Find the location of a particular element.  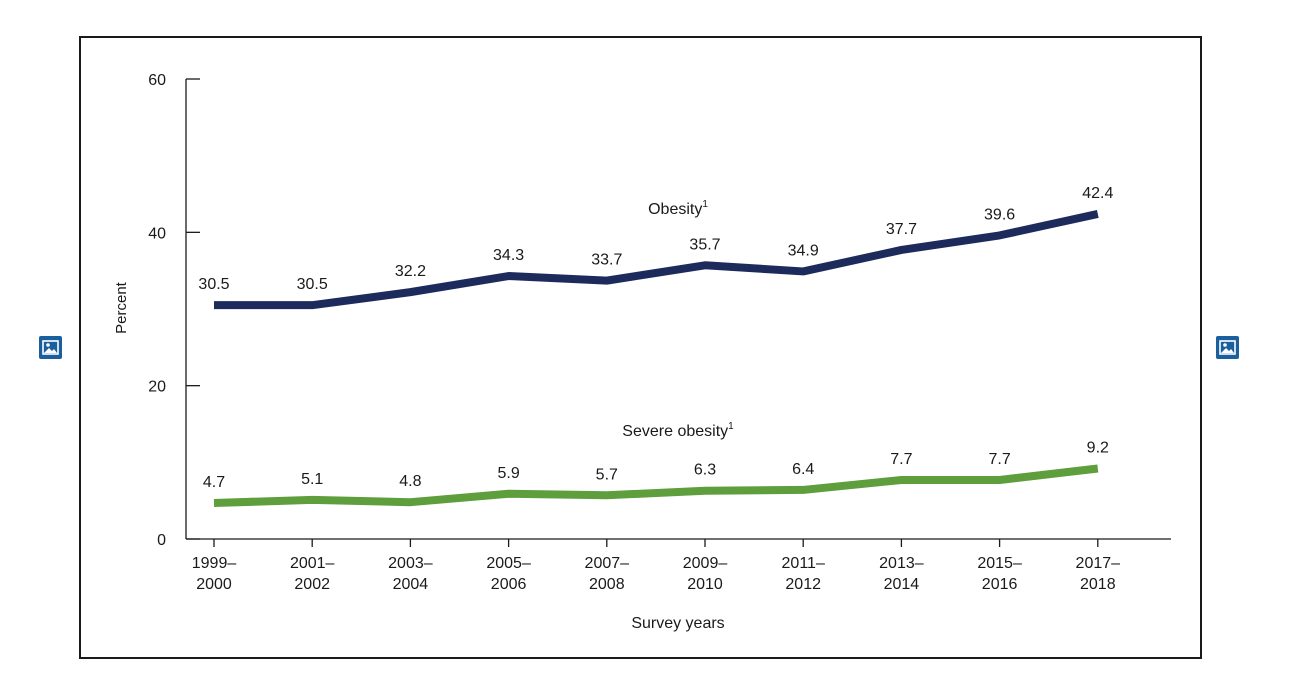

data-label: 6.4 is located at coordinates (803, 469).